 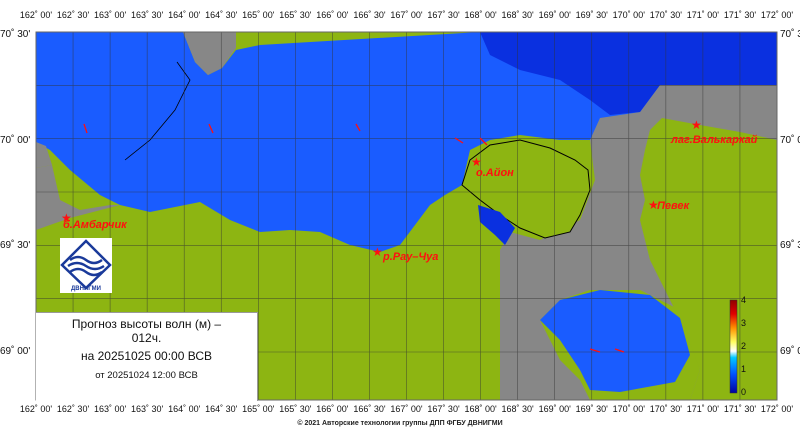 What do you see at coordinates (790, 140) in the screenshot?
I see `lat-label-right: 70˚ 0` at bounding box center [790, 140].